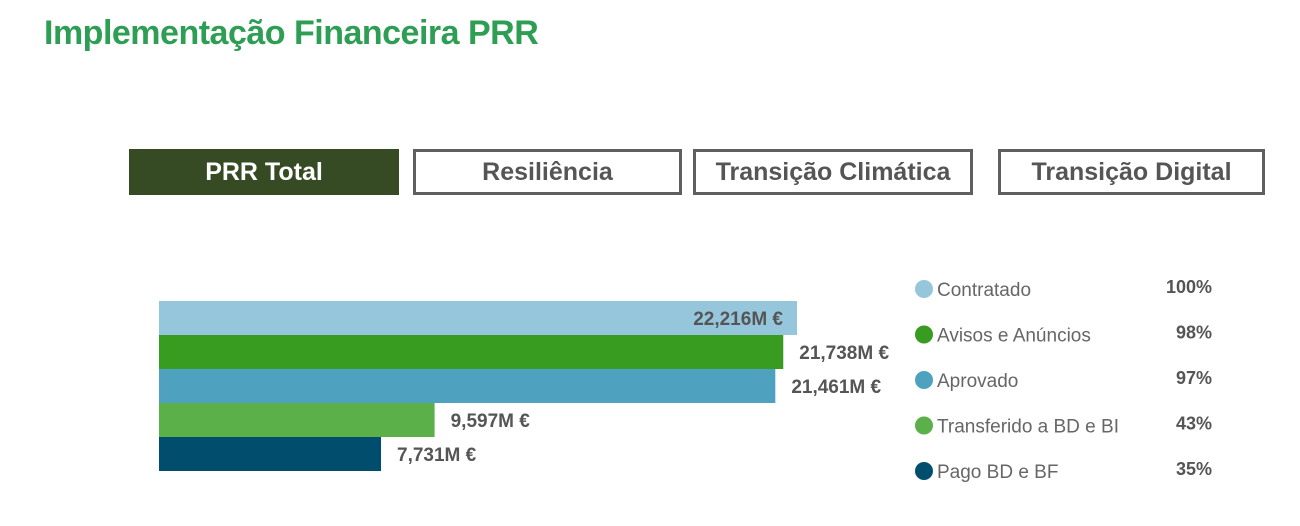 This screenshot has height=526, width=1300. I want to click on legend-label-3: Transferido a BD e BI, so click(1028, 427).